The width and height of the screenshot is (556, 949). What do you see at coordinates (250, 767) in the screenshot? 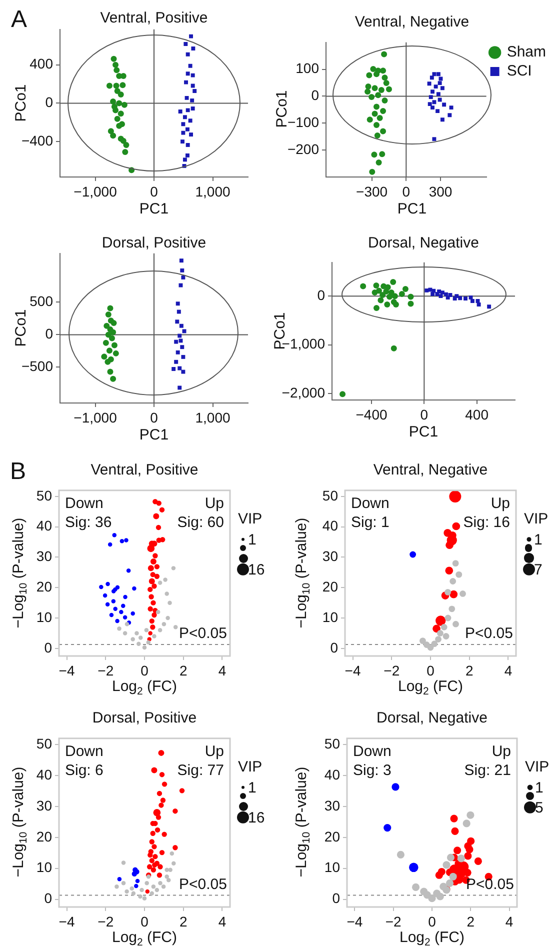
I see `legend-title: VIP` at bounding box center [250, 767].